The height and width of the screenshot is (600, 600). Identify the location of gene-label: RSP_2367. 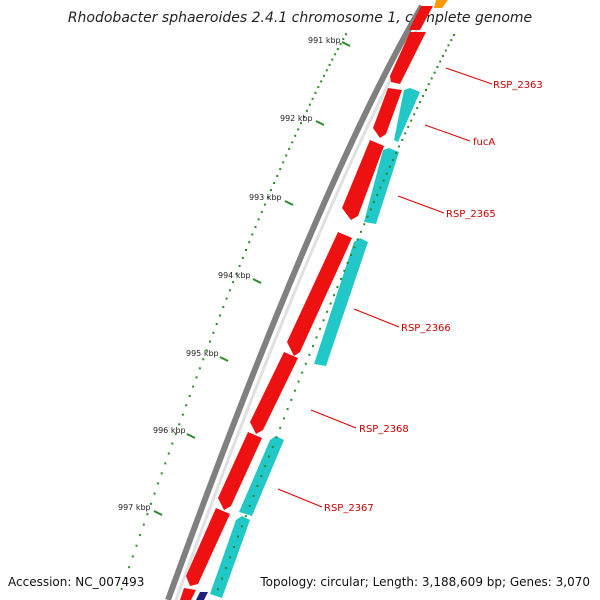
(349, 508).